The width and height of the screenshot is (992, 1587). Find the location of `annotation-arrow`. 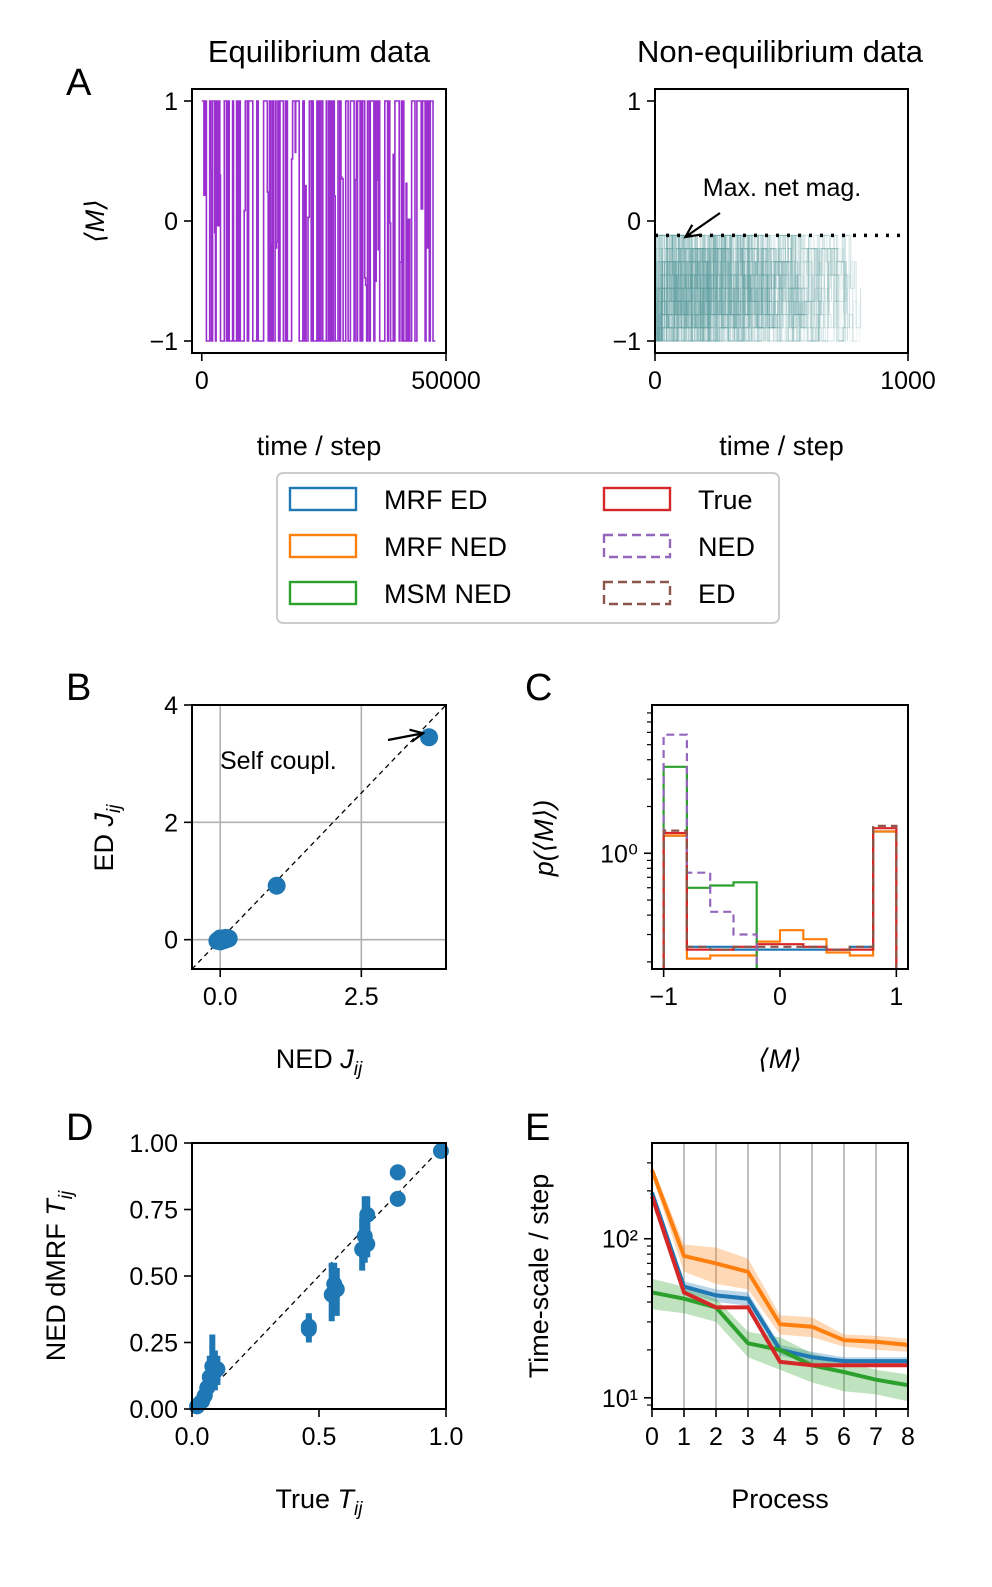

annotation-arrow is located at coordinates (405, 737).